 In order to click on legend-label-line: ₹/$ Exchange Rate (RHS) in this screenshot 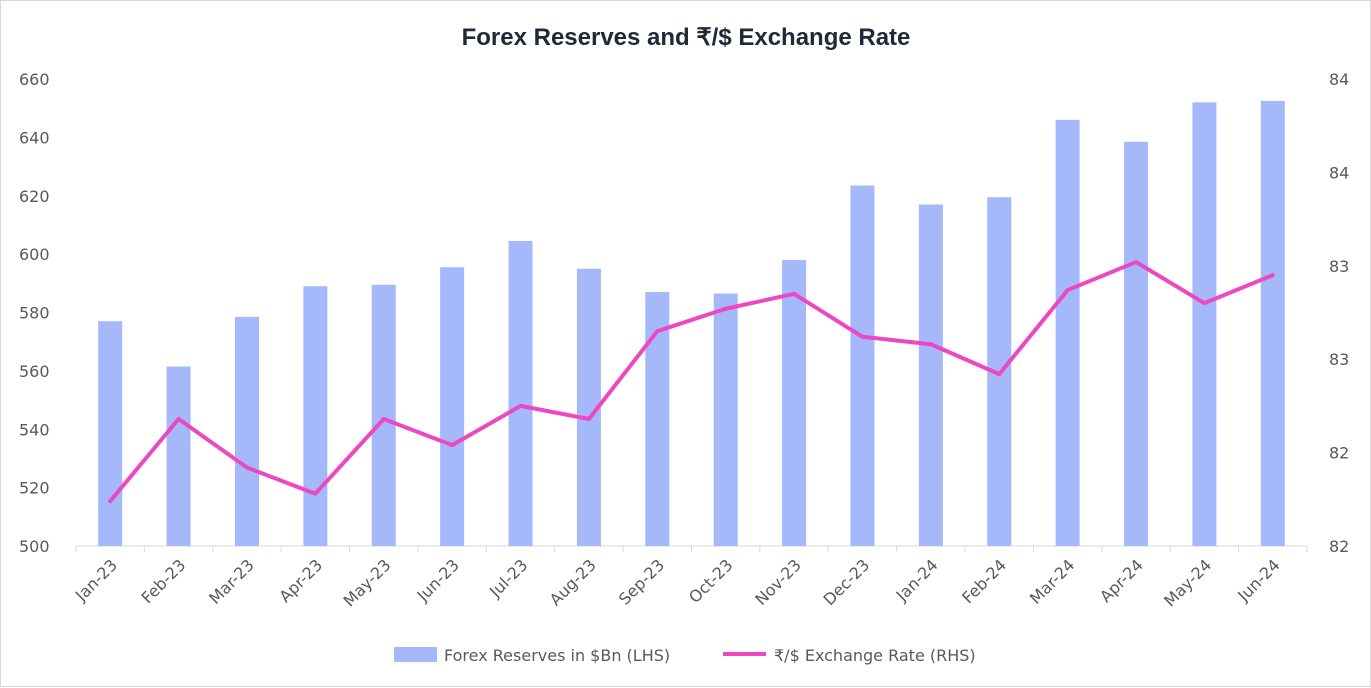, I will do `click(875, 655)`.